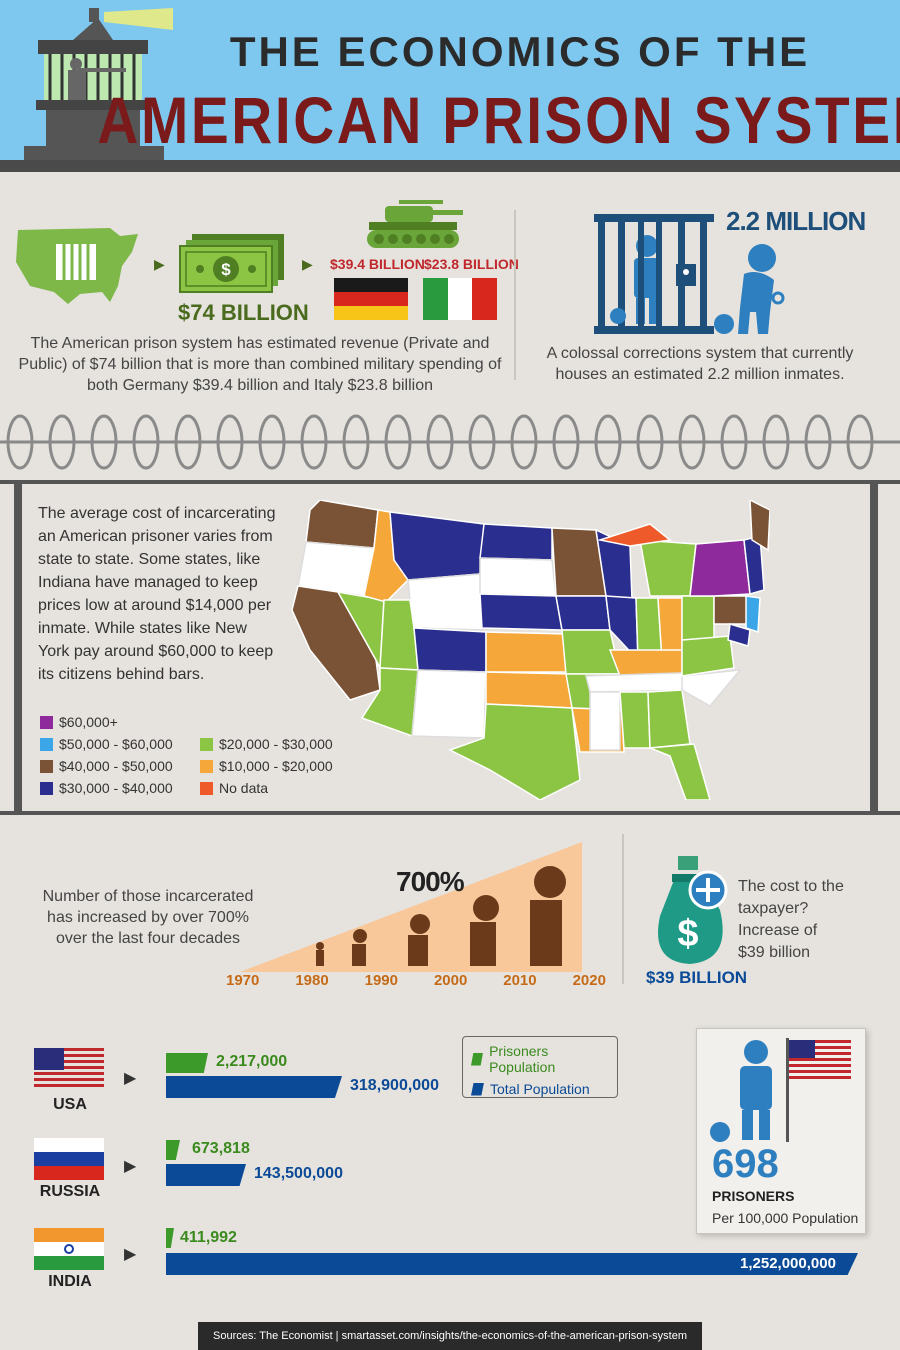 The image size is (900, 1350). Describe the element at coordinates (441, 916) in the screenshot. I see `prisoner-growth-figures` at that location.